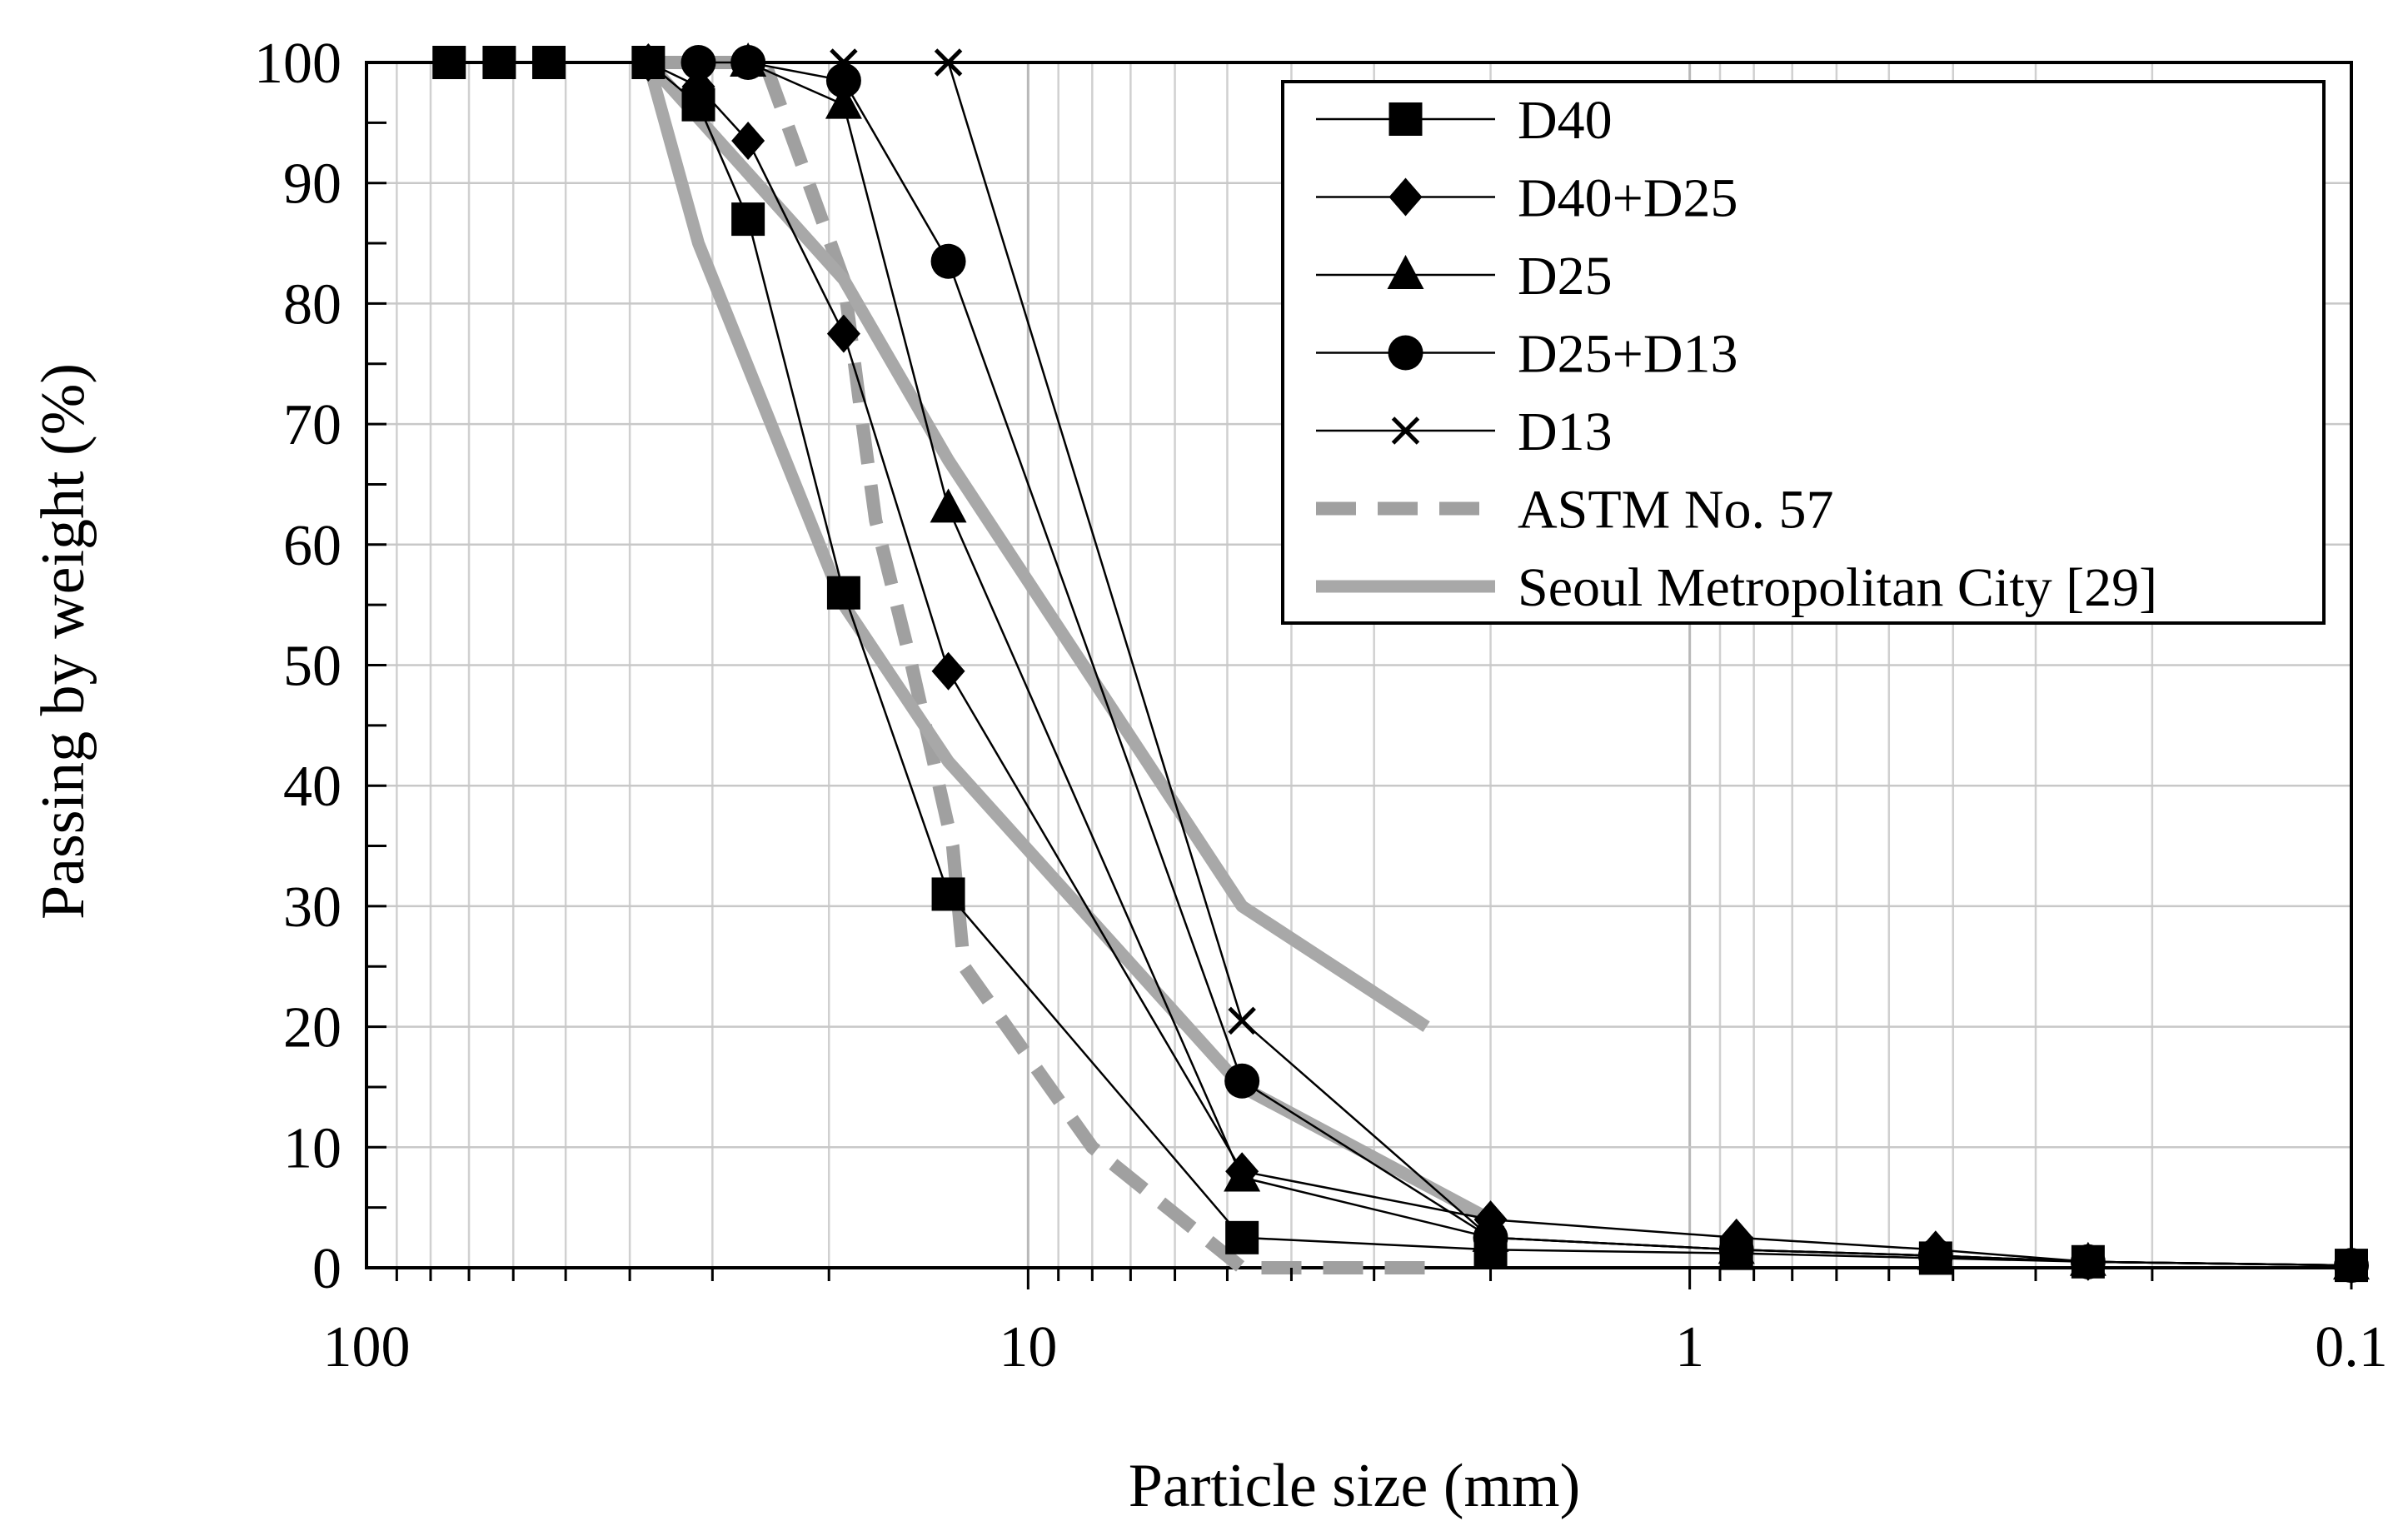 The image size is (2408, 1536). What do you see at coordinates (1565, 431) in the screenshot?
I see `legend-label: D13` at bounding box center [1565, 431].